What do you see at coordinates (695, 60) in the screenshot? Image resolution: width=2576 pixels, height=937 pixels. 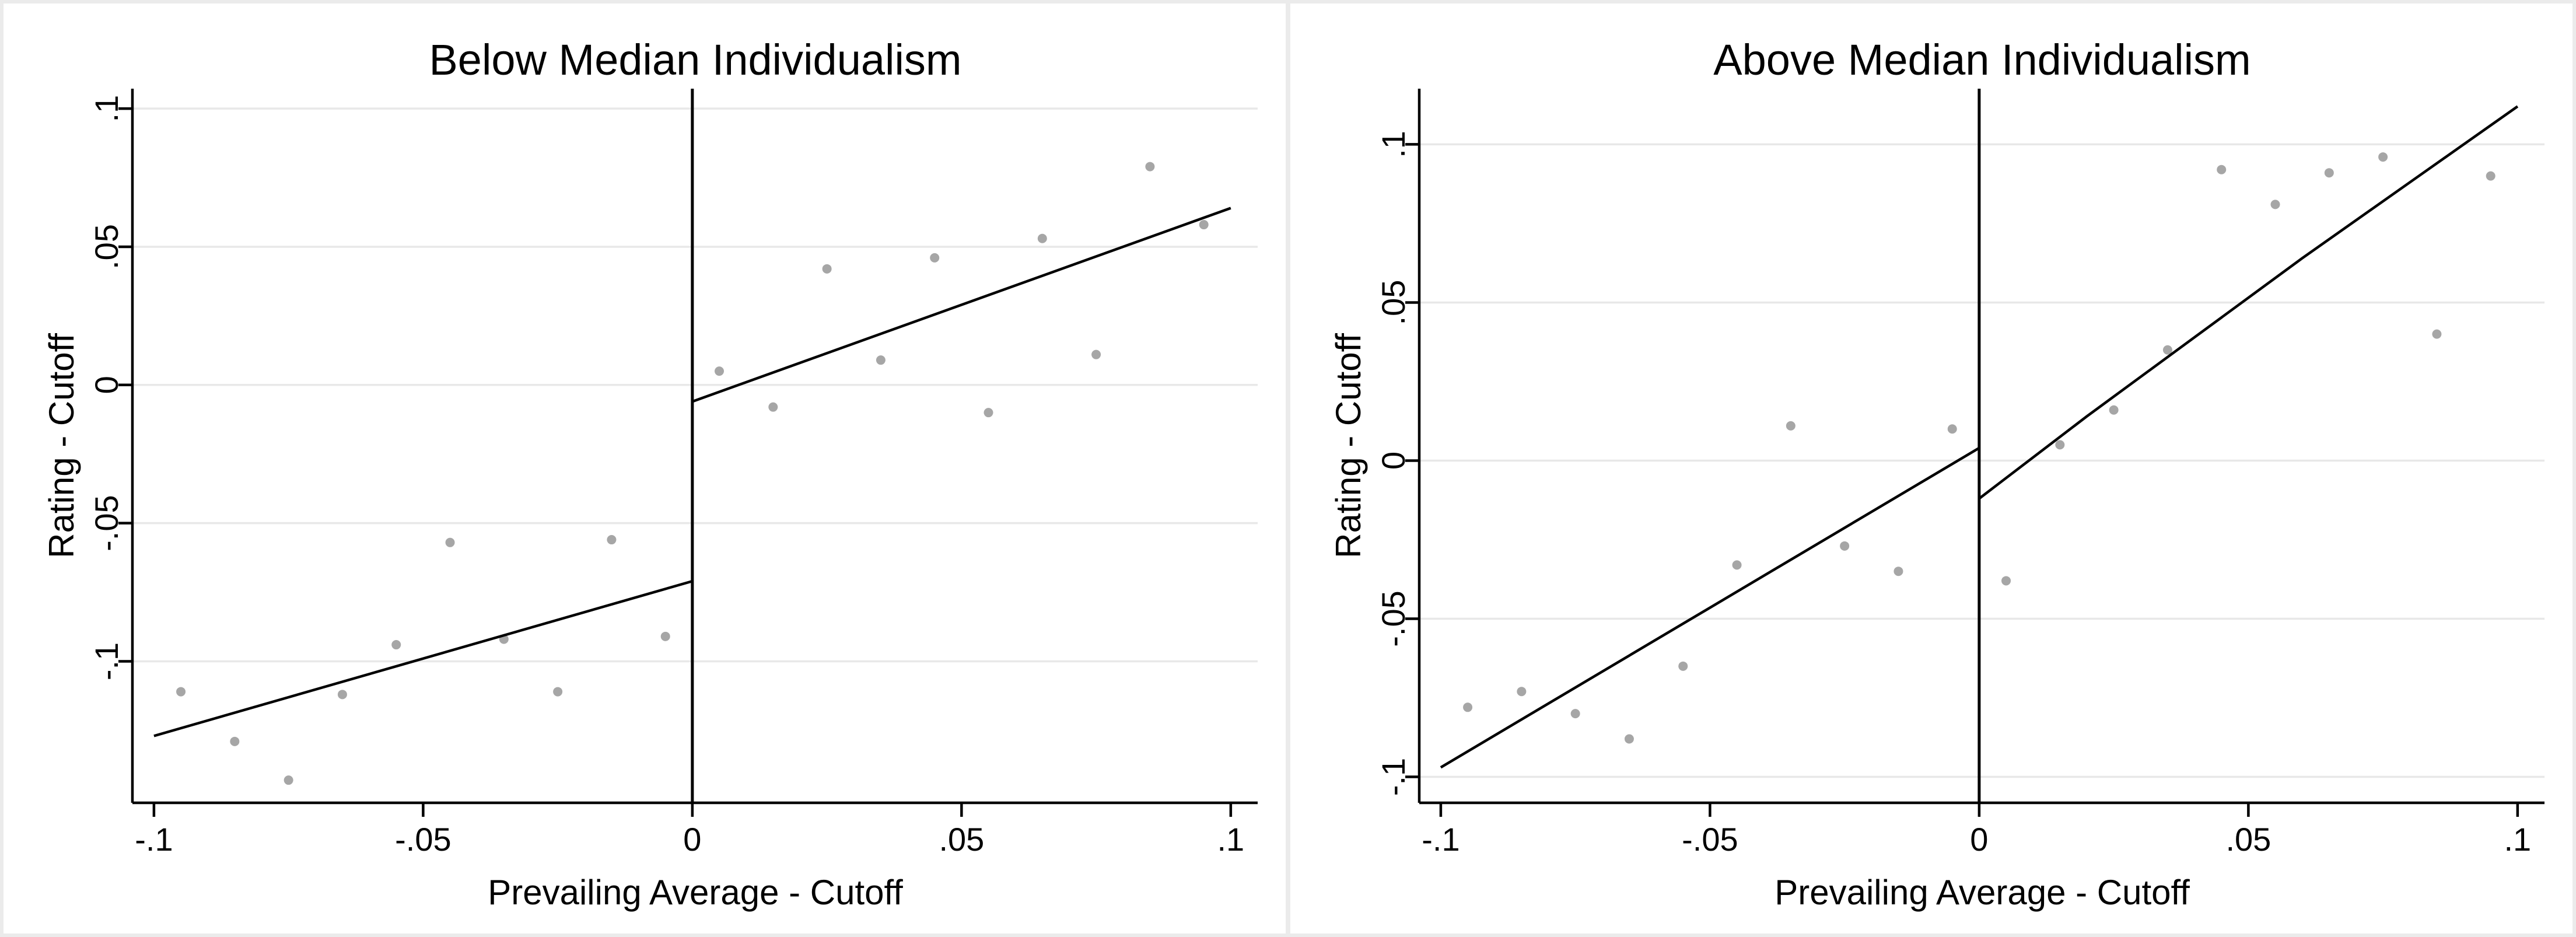 I see `chart-title: Below Median Individualism` at bounding box center [695, 60].